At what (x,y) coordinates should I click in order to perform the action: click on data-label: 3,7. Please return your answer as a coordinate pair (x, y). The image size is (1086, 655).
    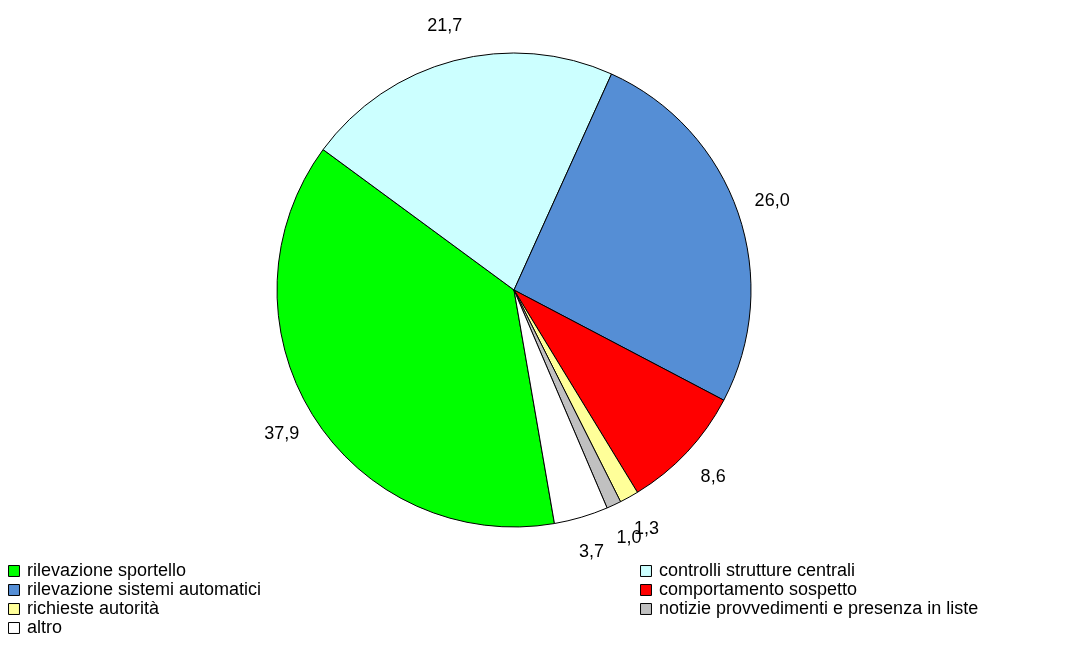
    Looking at the image, I should click on (591, 550).